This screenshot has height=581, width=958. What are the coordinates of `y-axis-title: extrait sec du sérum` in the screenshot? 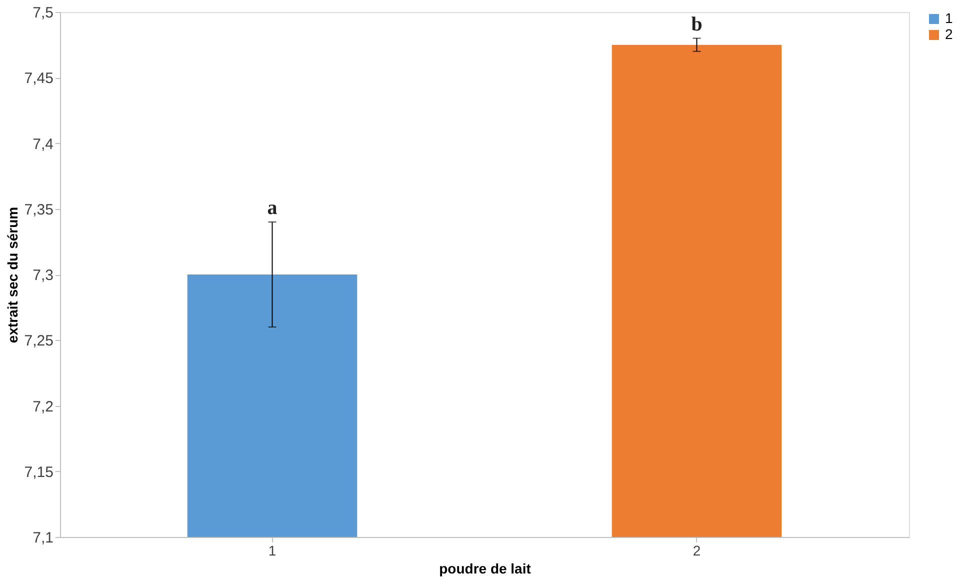 It's located at (12, 275).